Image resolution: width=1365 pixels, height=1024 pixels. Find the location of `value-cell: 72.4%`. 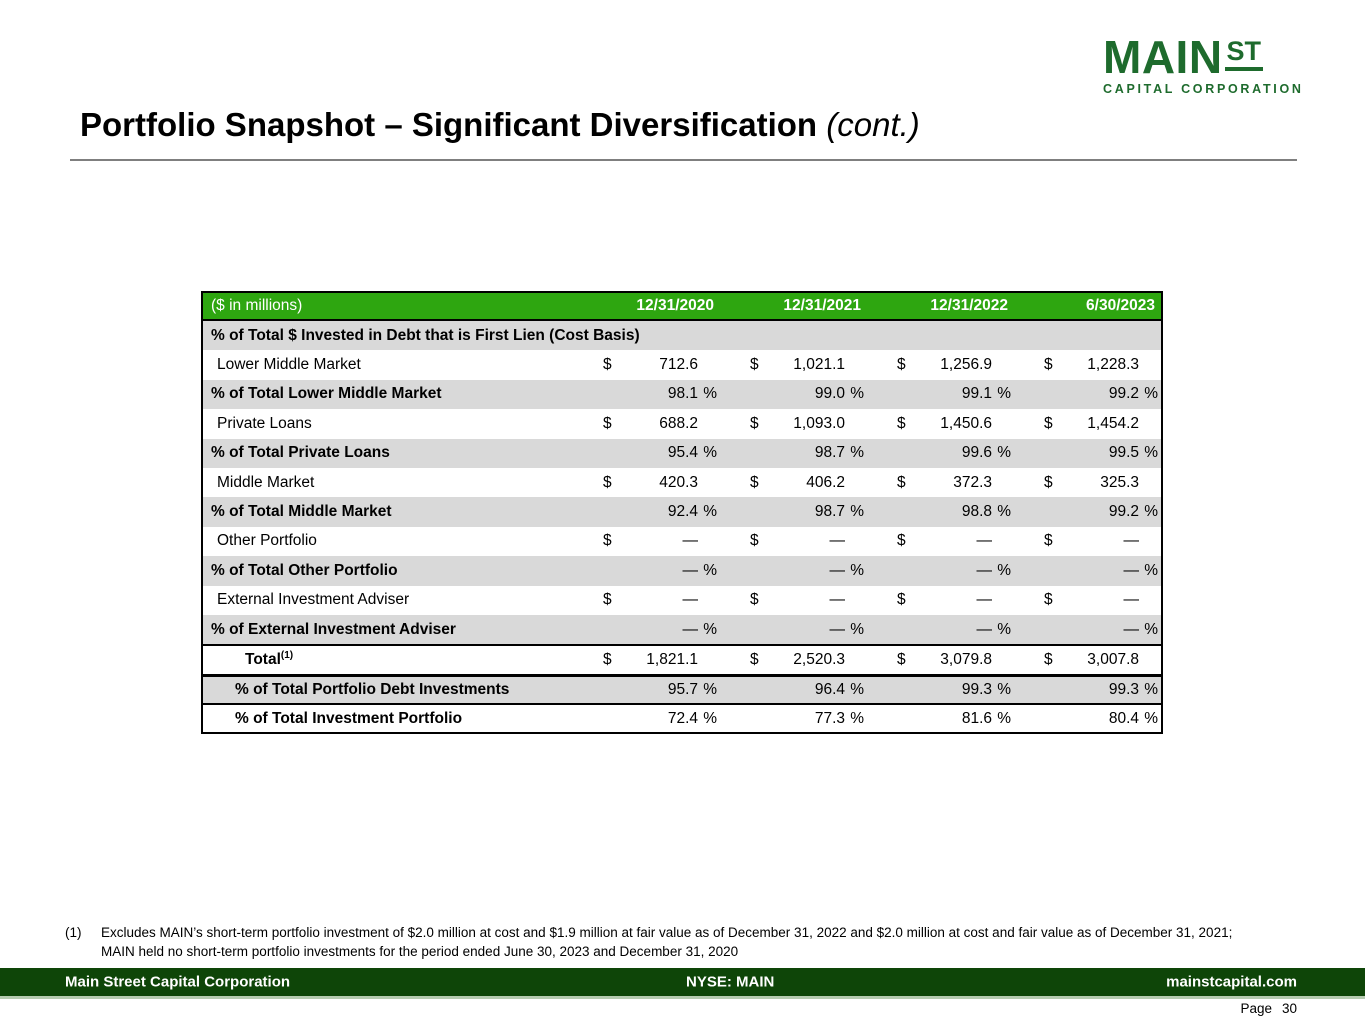

value-cell: 72.4% is located at coordinates (646, 719).